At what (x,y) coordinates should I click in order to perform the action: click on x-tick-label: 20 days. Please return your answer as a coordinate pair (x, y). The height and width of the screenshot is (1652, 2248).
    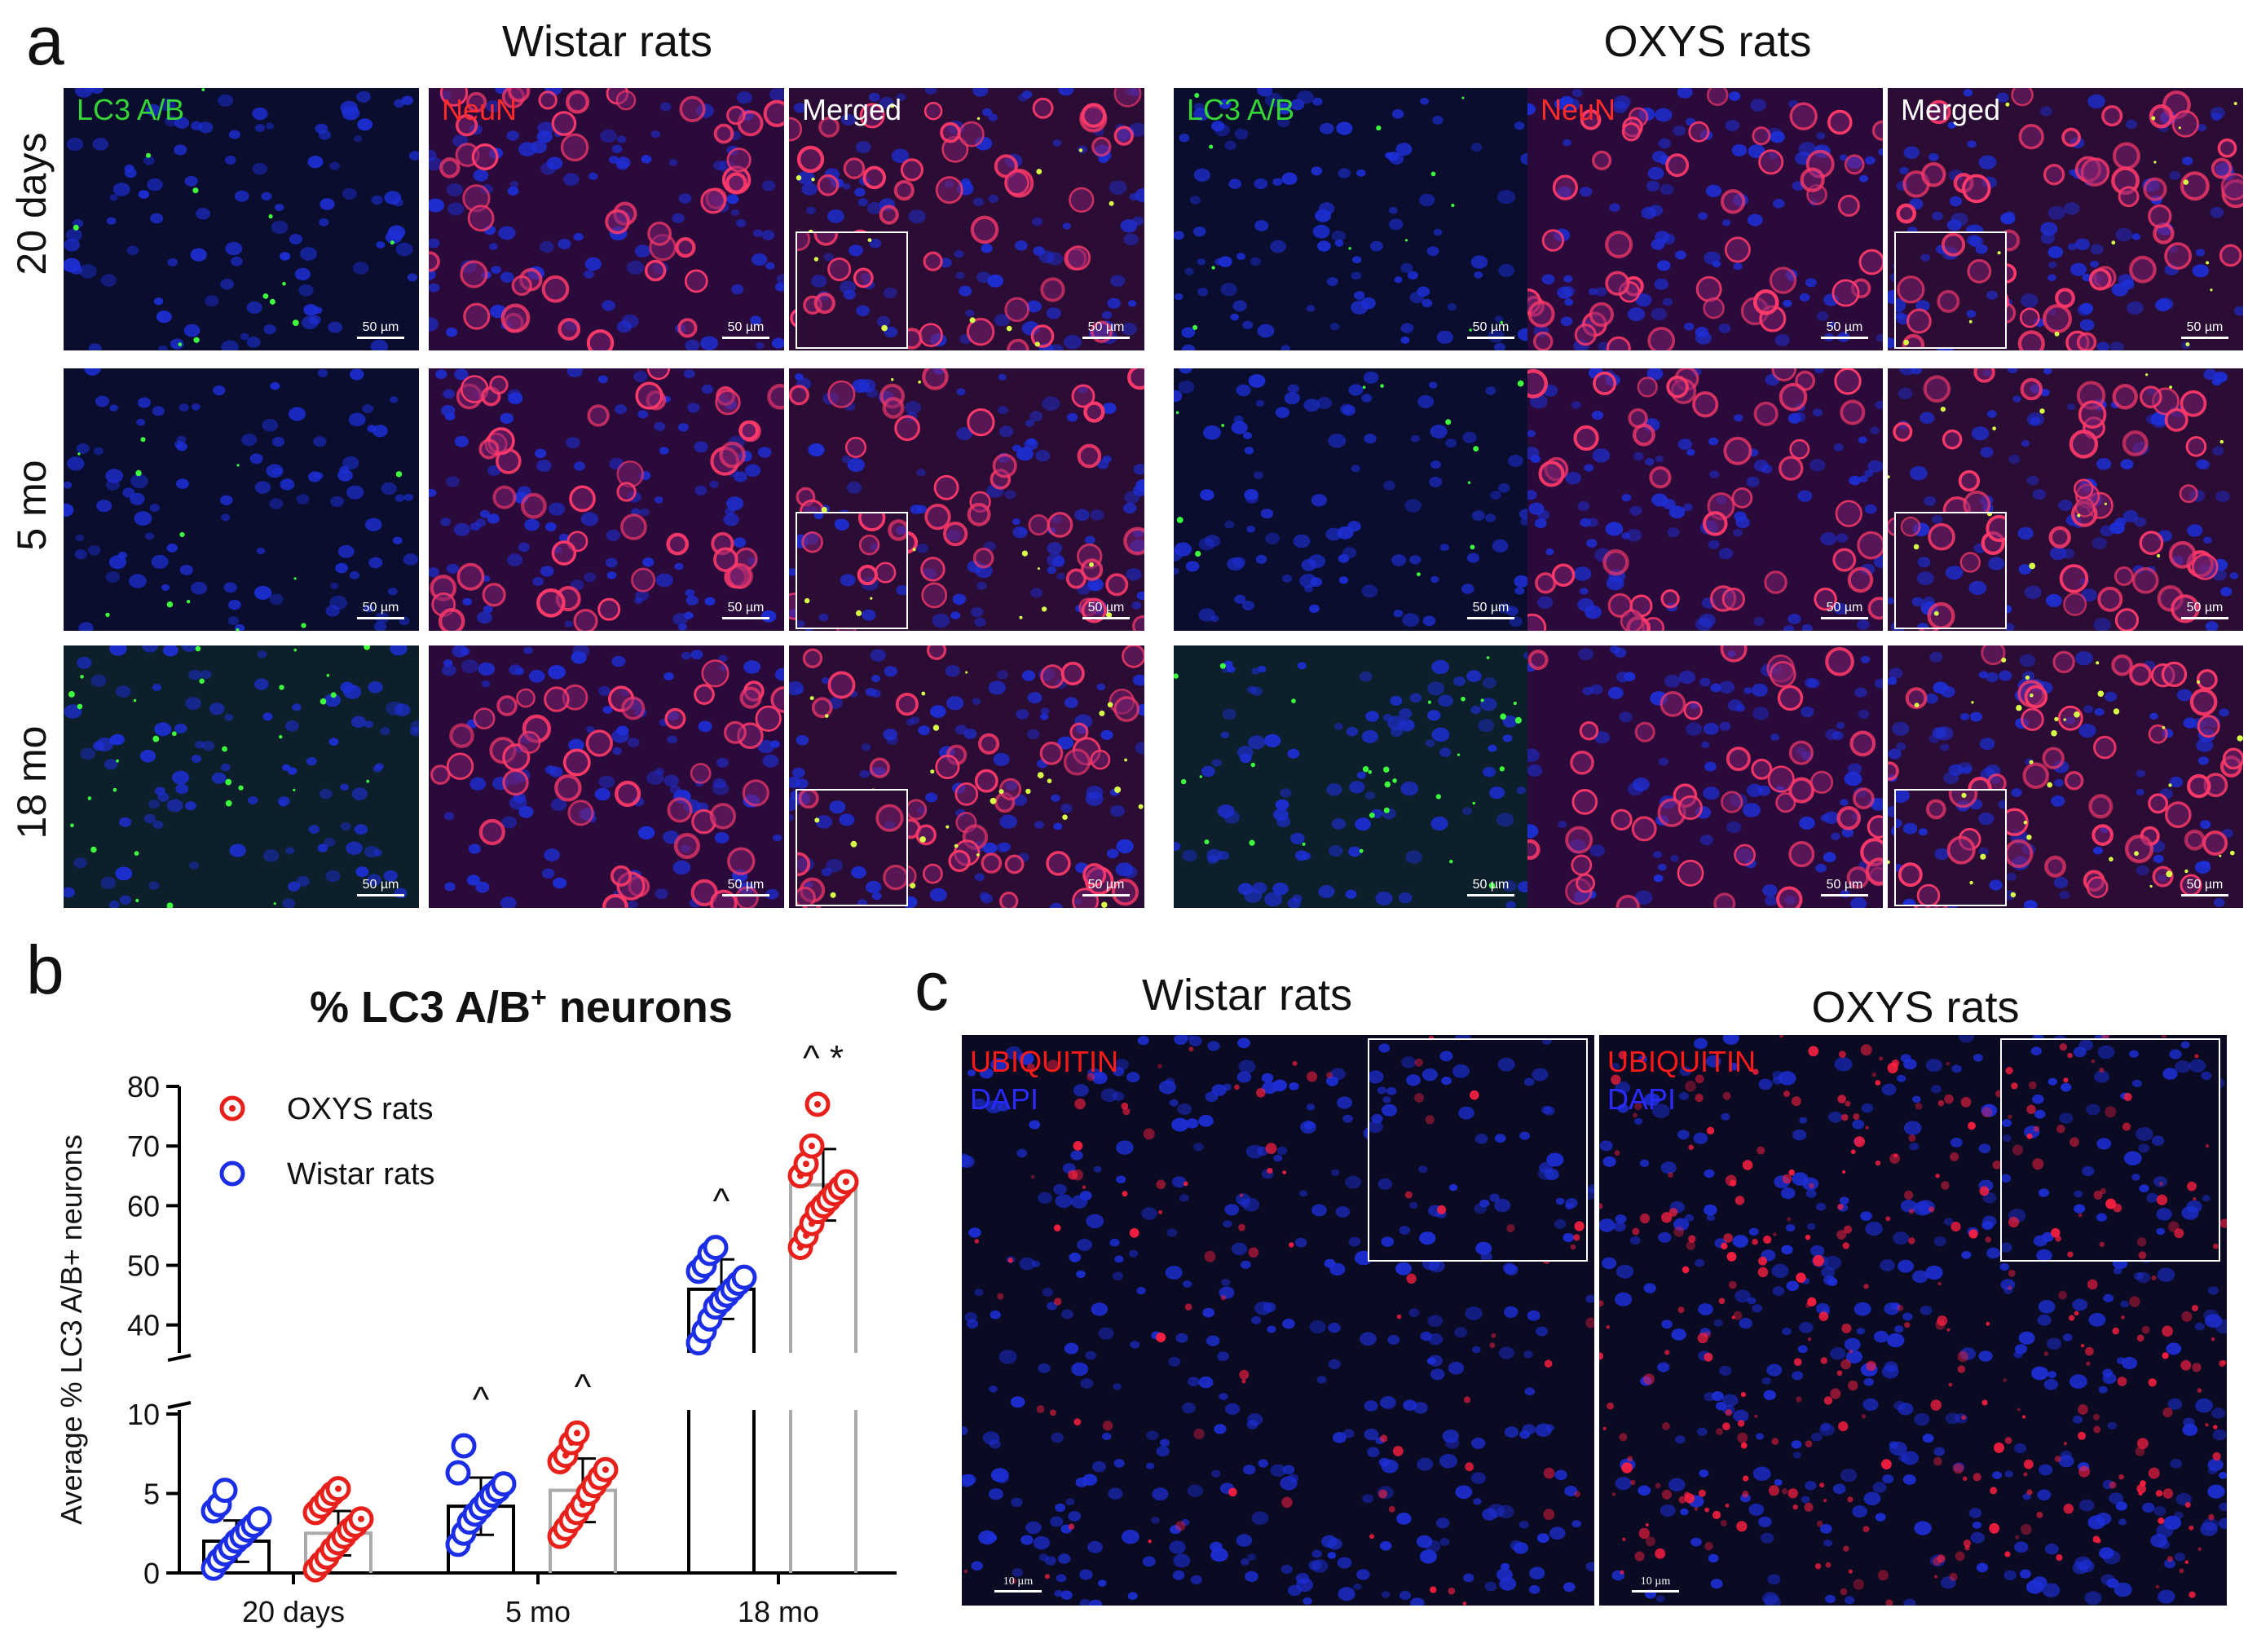
    Looking at the image, I should click on (293, 1612).